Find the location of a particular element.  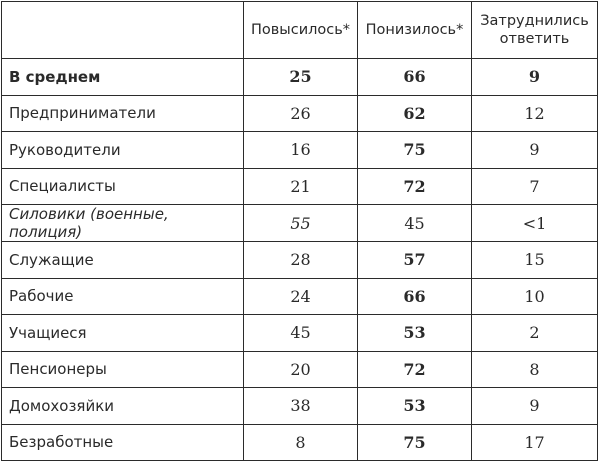

cell-increased: 25 is located at coordinates (300, 77).